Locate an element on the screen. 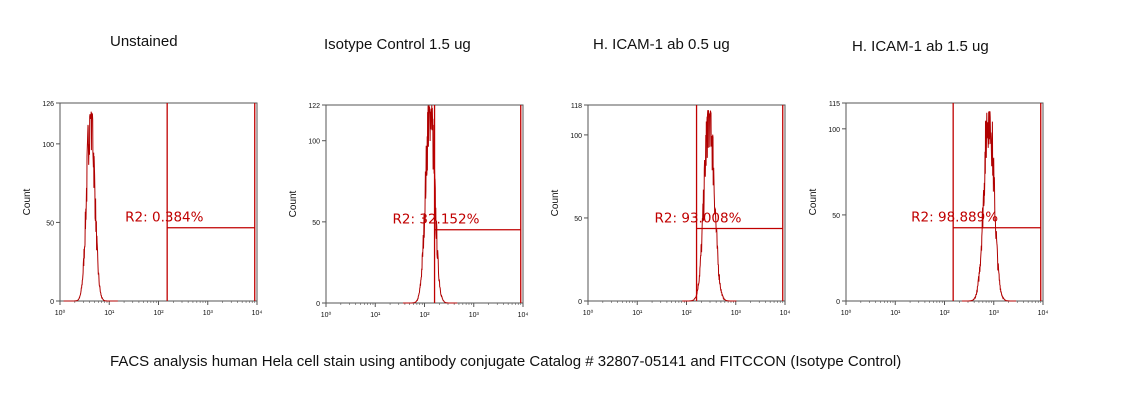 Image resolution: width=1139 pixels, height=401 pixels. panel-title-isotype-control: Isotype Control 1.5 ug is located at coordinates (397, 44).